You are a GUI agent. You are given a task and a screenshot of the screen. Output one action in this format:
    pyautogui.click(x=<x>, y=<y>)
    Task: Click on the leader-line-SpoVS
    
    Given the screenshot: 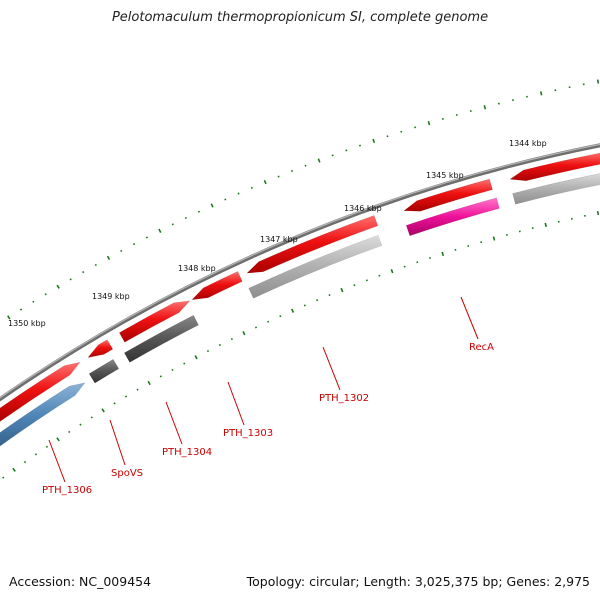 What is the action you would take?
    pyautogui.click(x=117, y=442)
    